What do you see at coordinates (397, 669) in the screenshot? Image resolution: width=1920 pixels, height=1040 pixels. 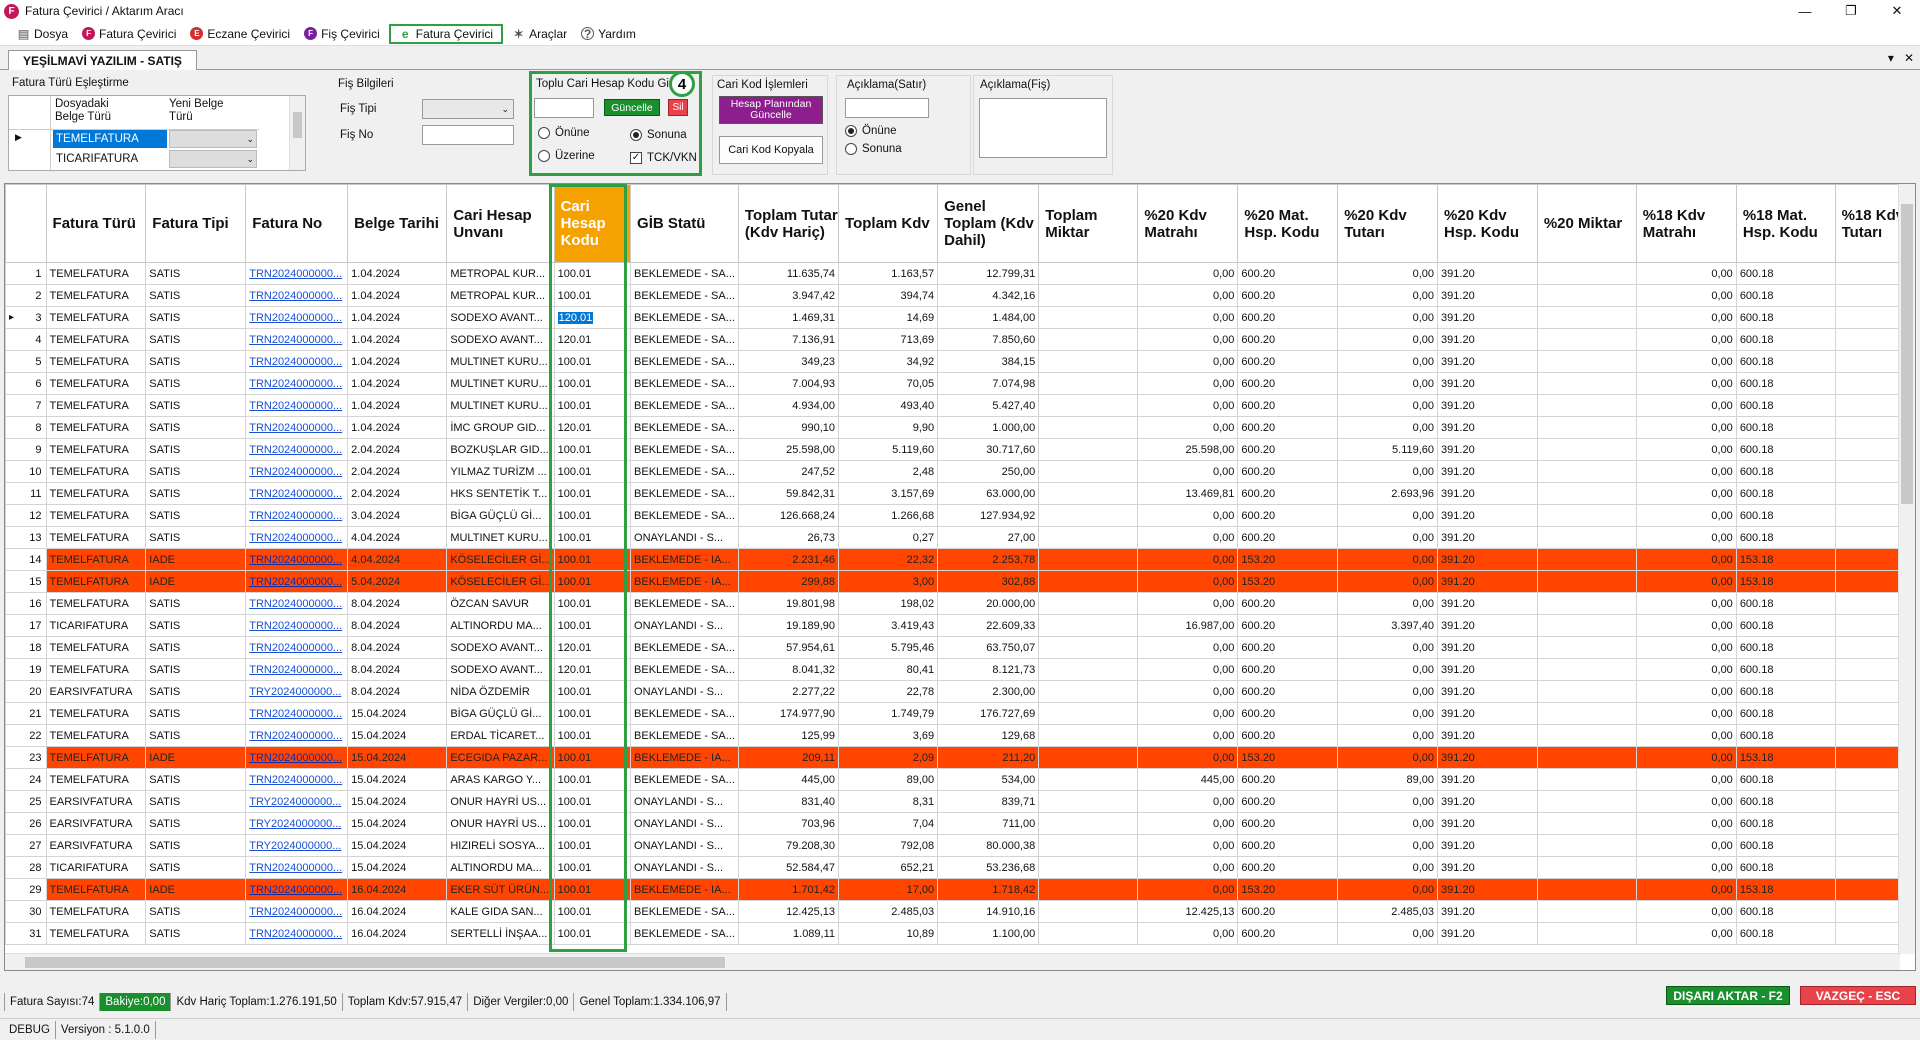 I see `grid-cell: 8.04.2024` at bounding box center [397, 669].